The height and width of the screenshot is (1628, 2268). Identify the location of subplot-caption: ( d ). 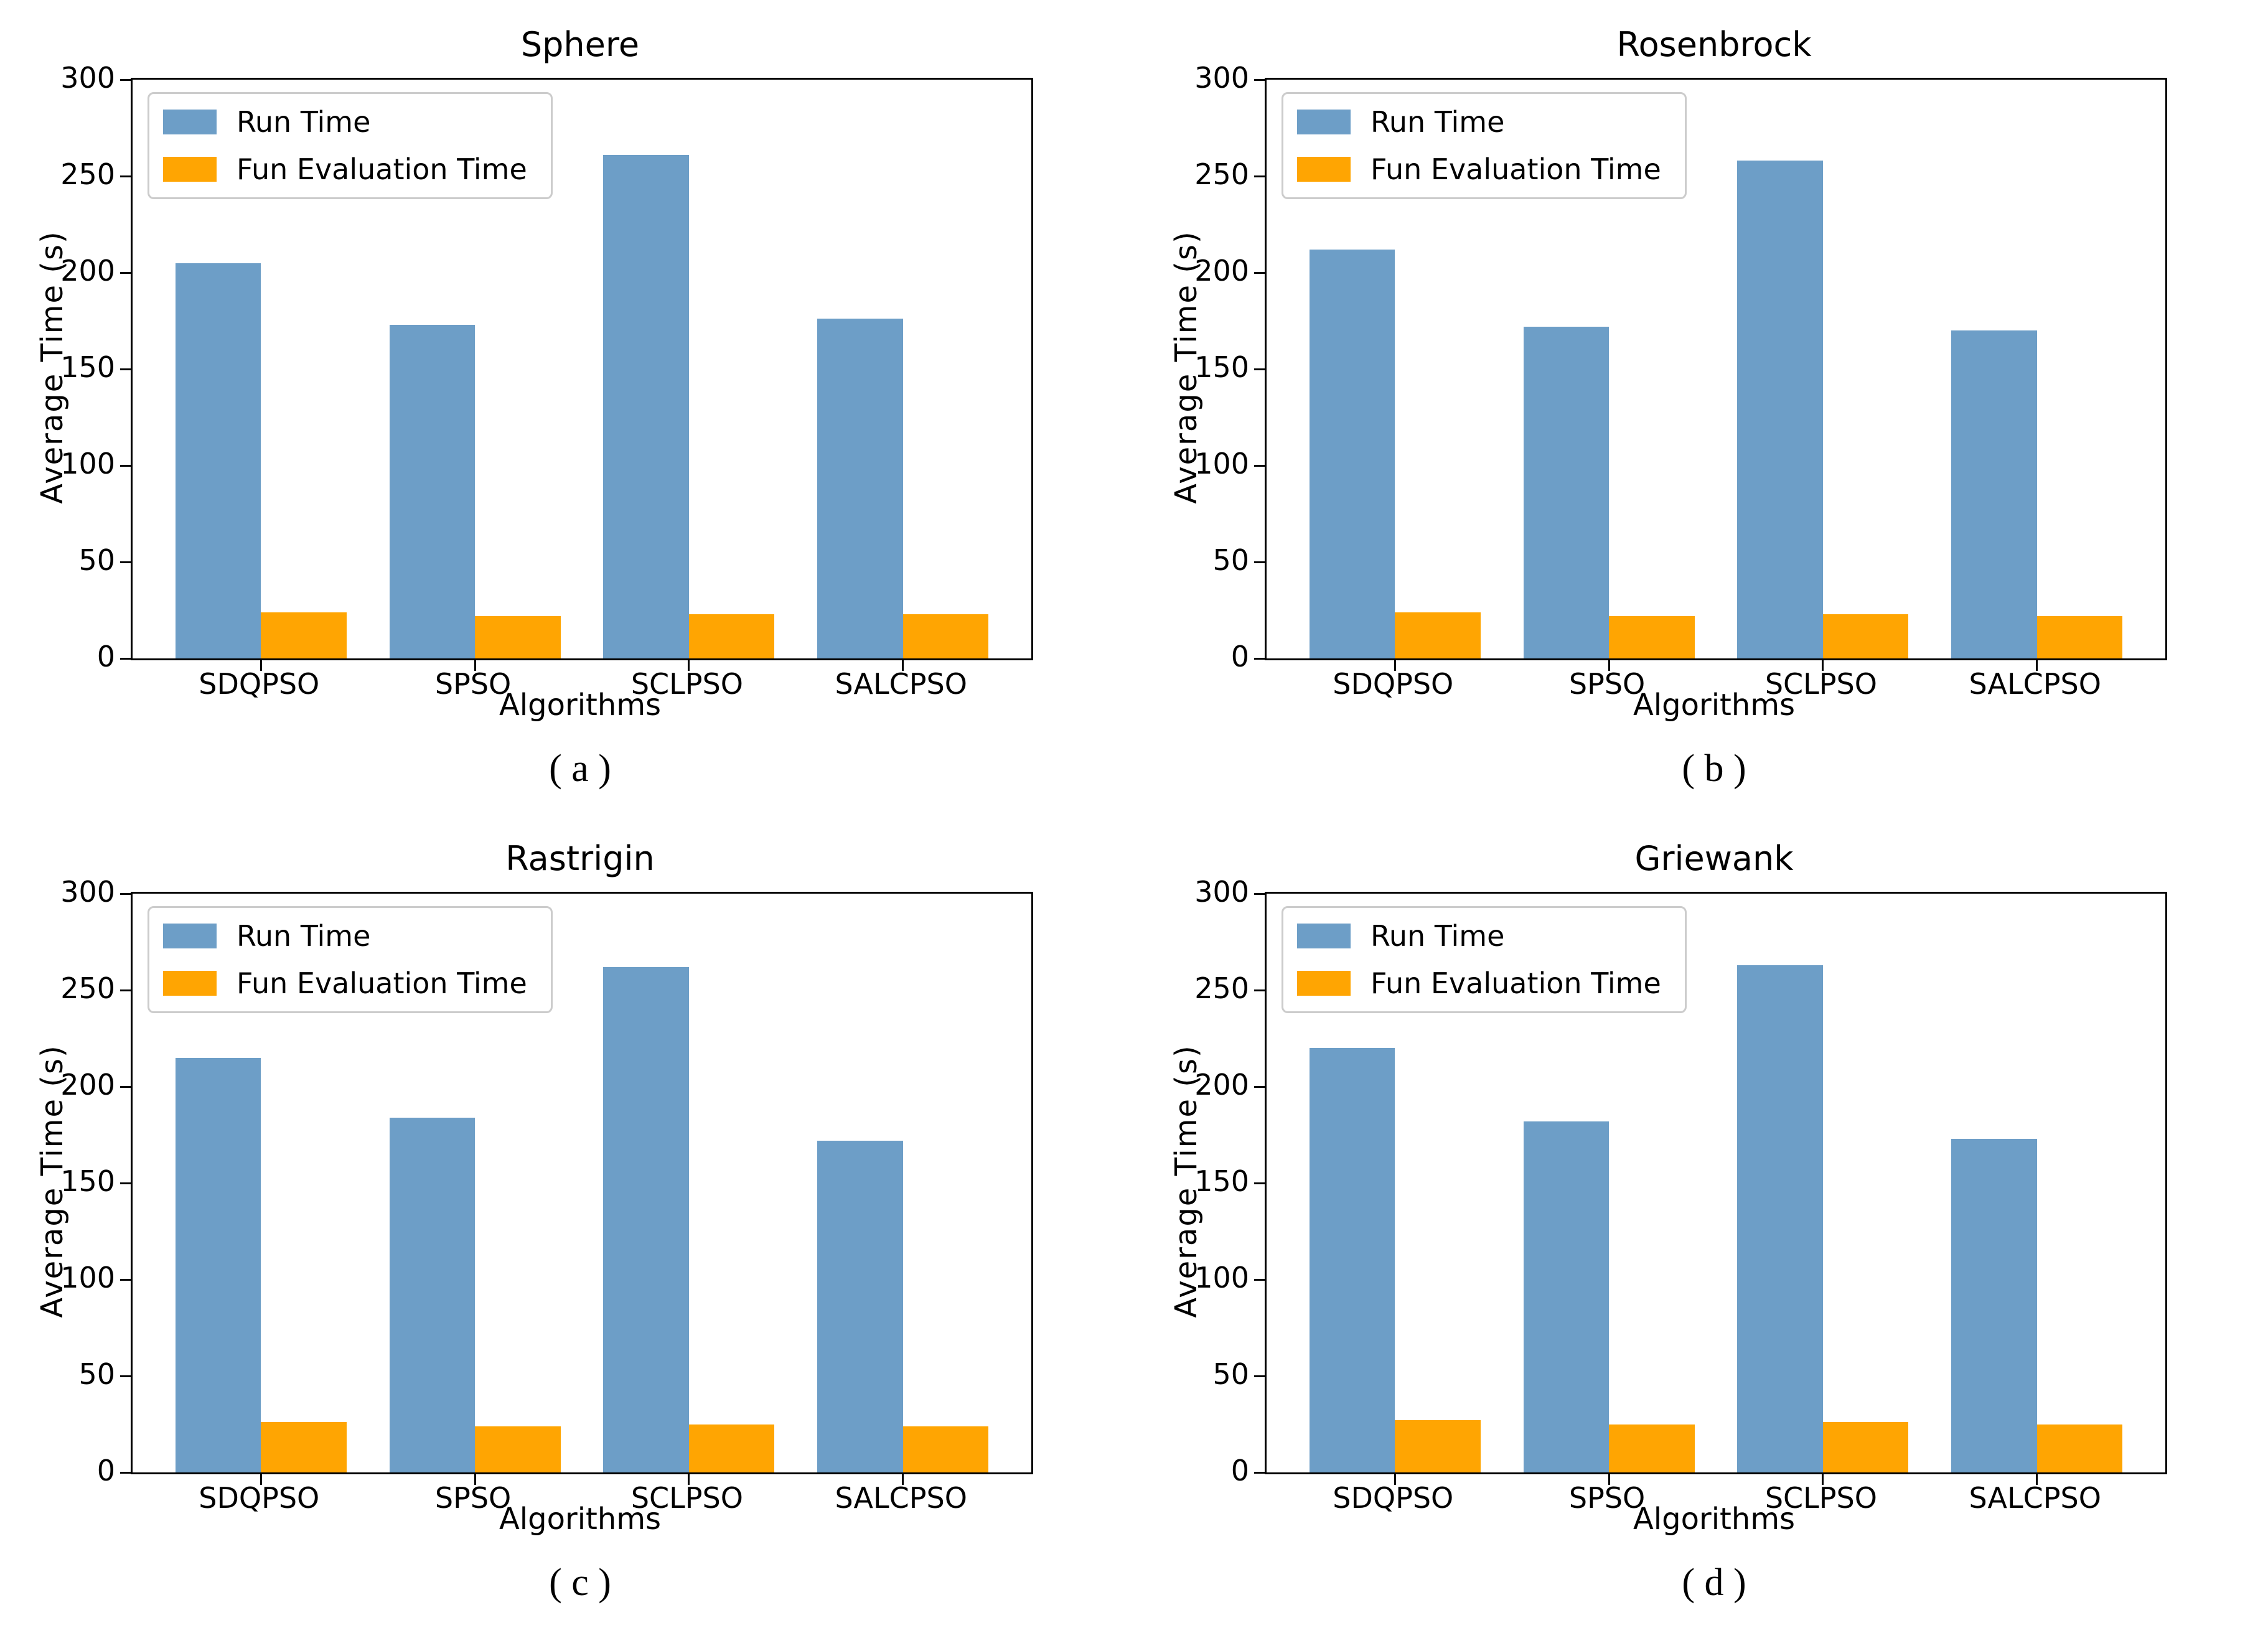
(1714, 1582).